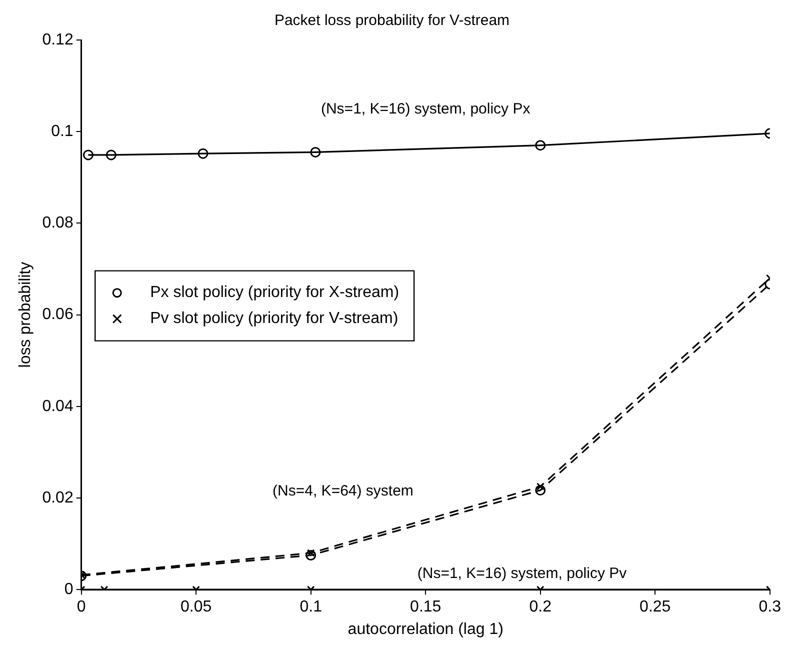 The width and height of the screenshot is (792, 647). Describe the element at coordinates (274, 319) in the screenshot. I see `legend-label: Pv slot policy (priority for V-stream)` at that location.